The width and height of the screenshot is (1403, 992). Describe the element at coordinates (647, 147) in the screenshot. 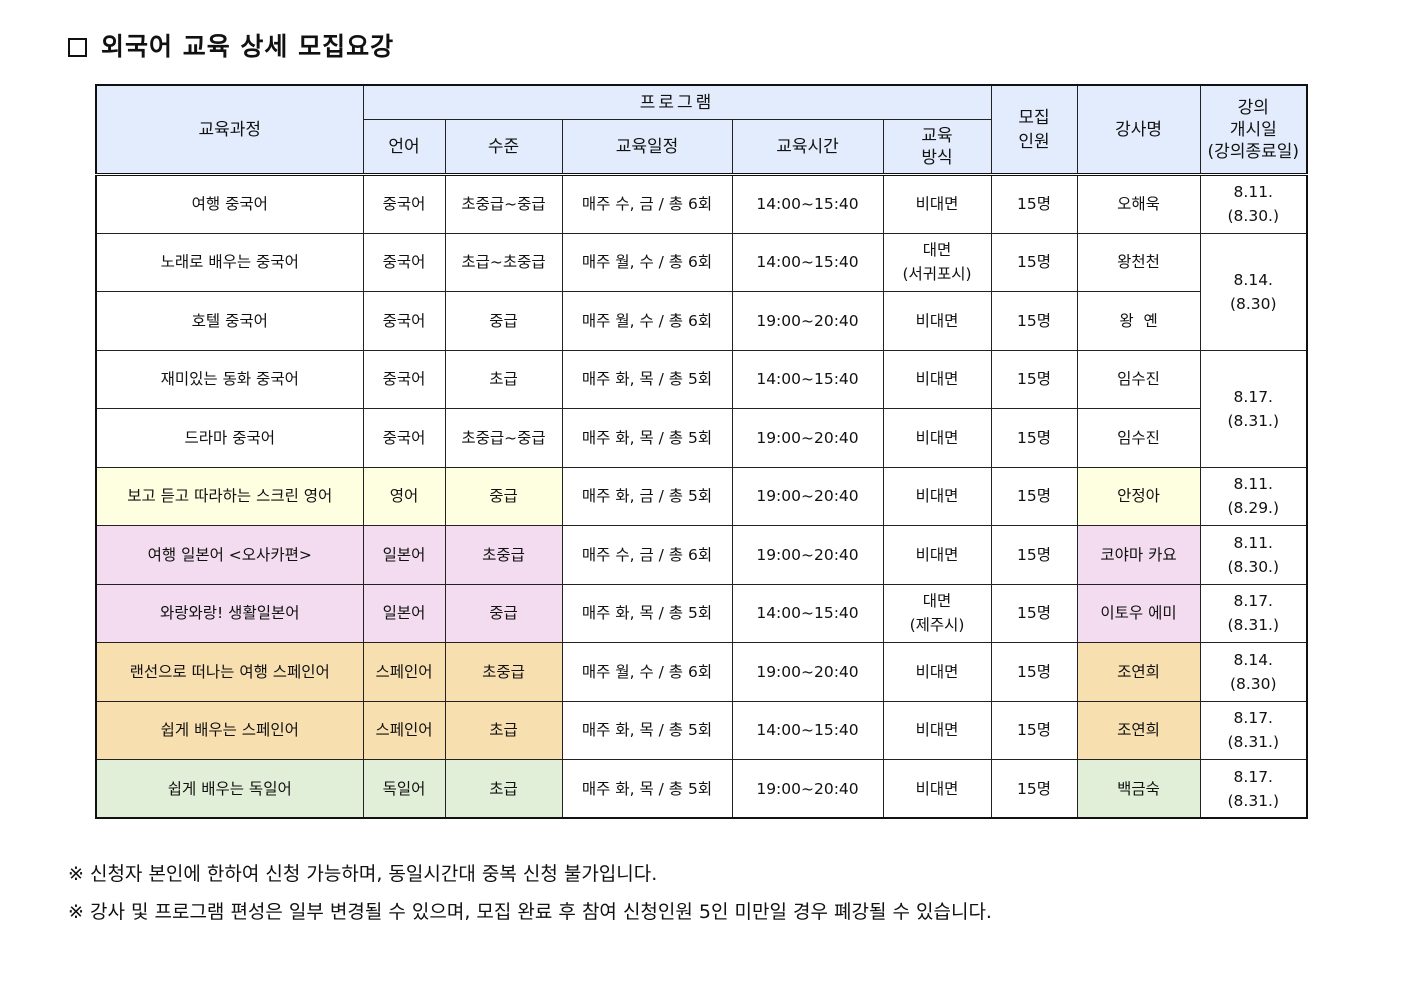

I see `header-schedule: 교육일정` at that location.